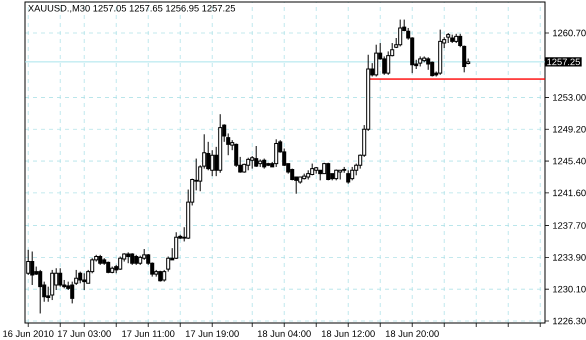 The height and width of the screenshot is (340, 586). I want to click on x-tick-label: 16 Jun 2010, so click(28, 333).